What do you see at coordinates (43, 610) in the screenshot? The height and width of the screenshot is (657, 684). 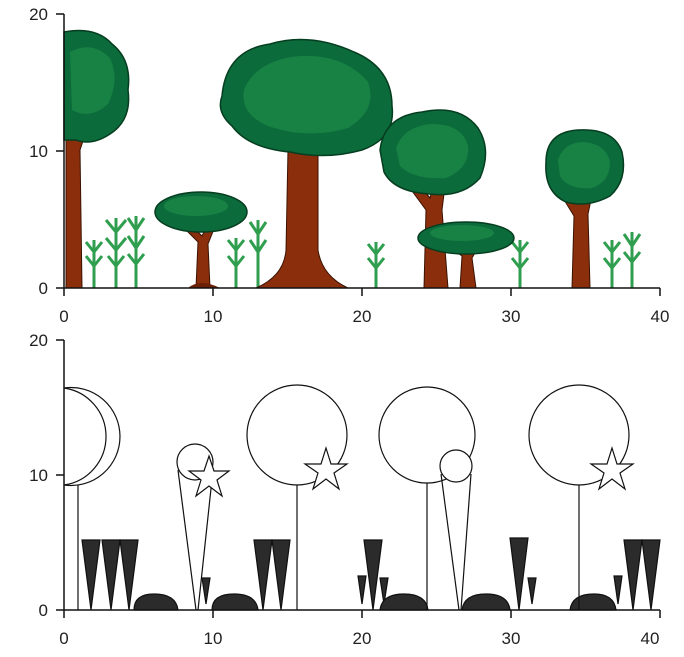 I see `bottom-y-tick-0: 0` at bounding box center [43, 610].